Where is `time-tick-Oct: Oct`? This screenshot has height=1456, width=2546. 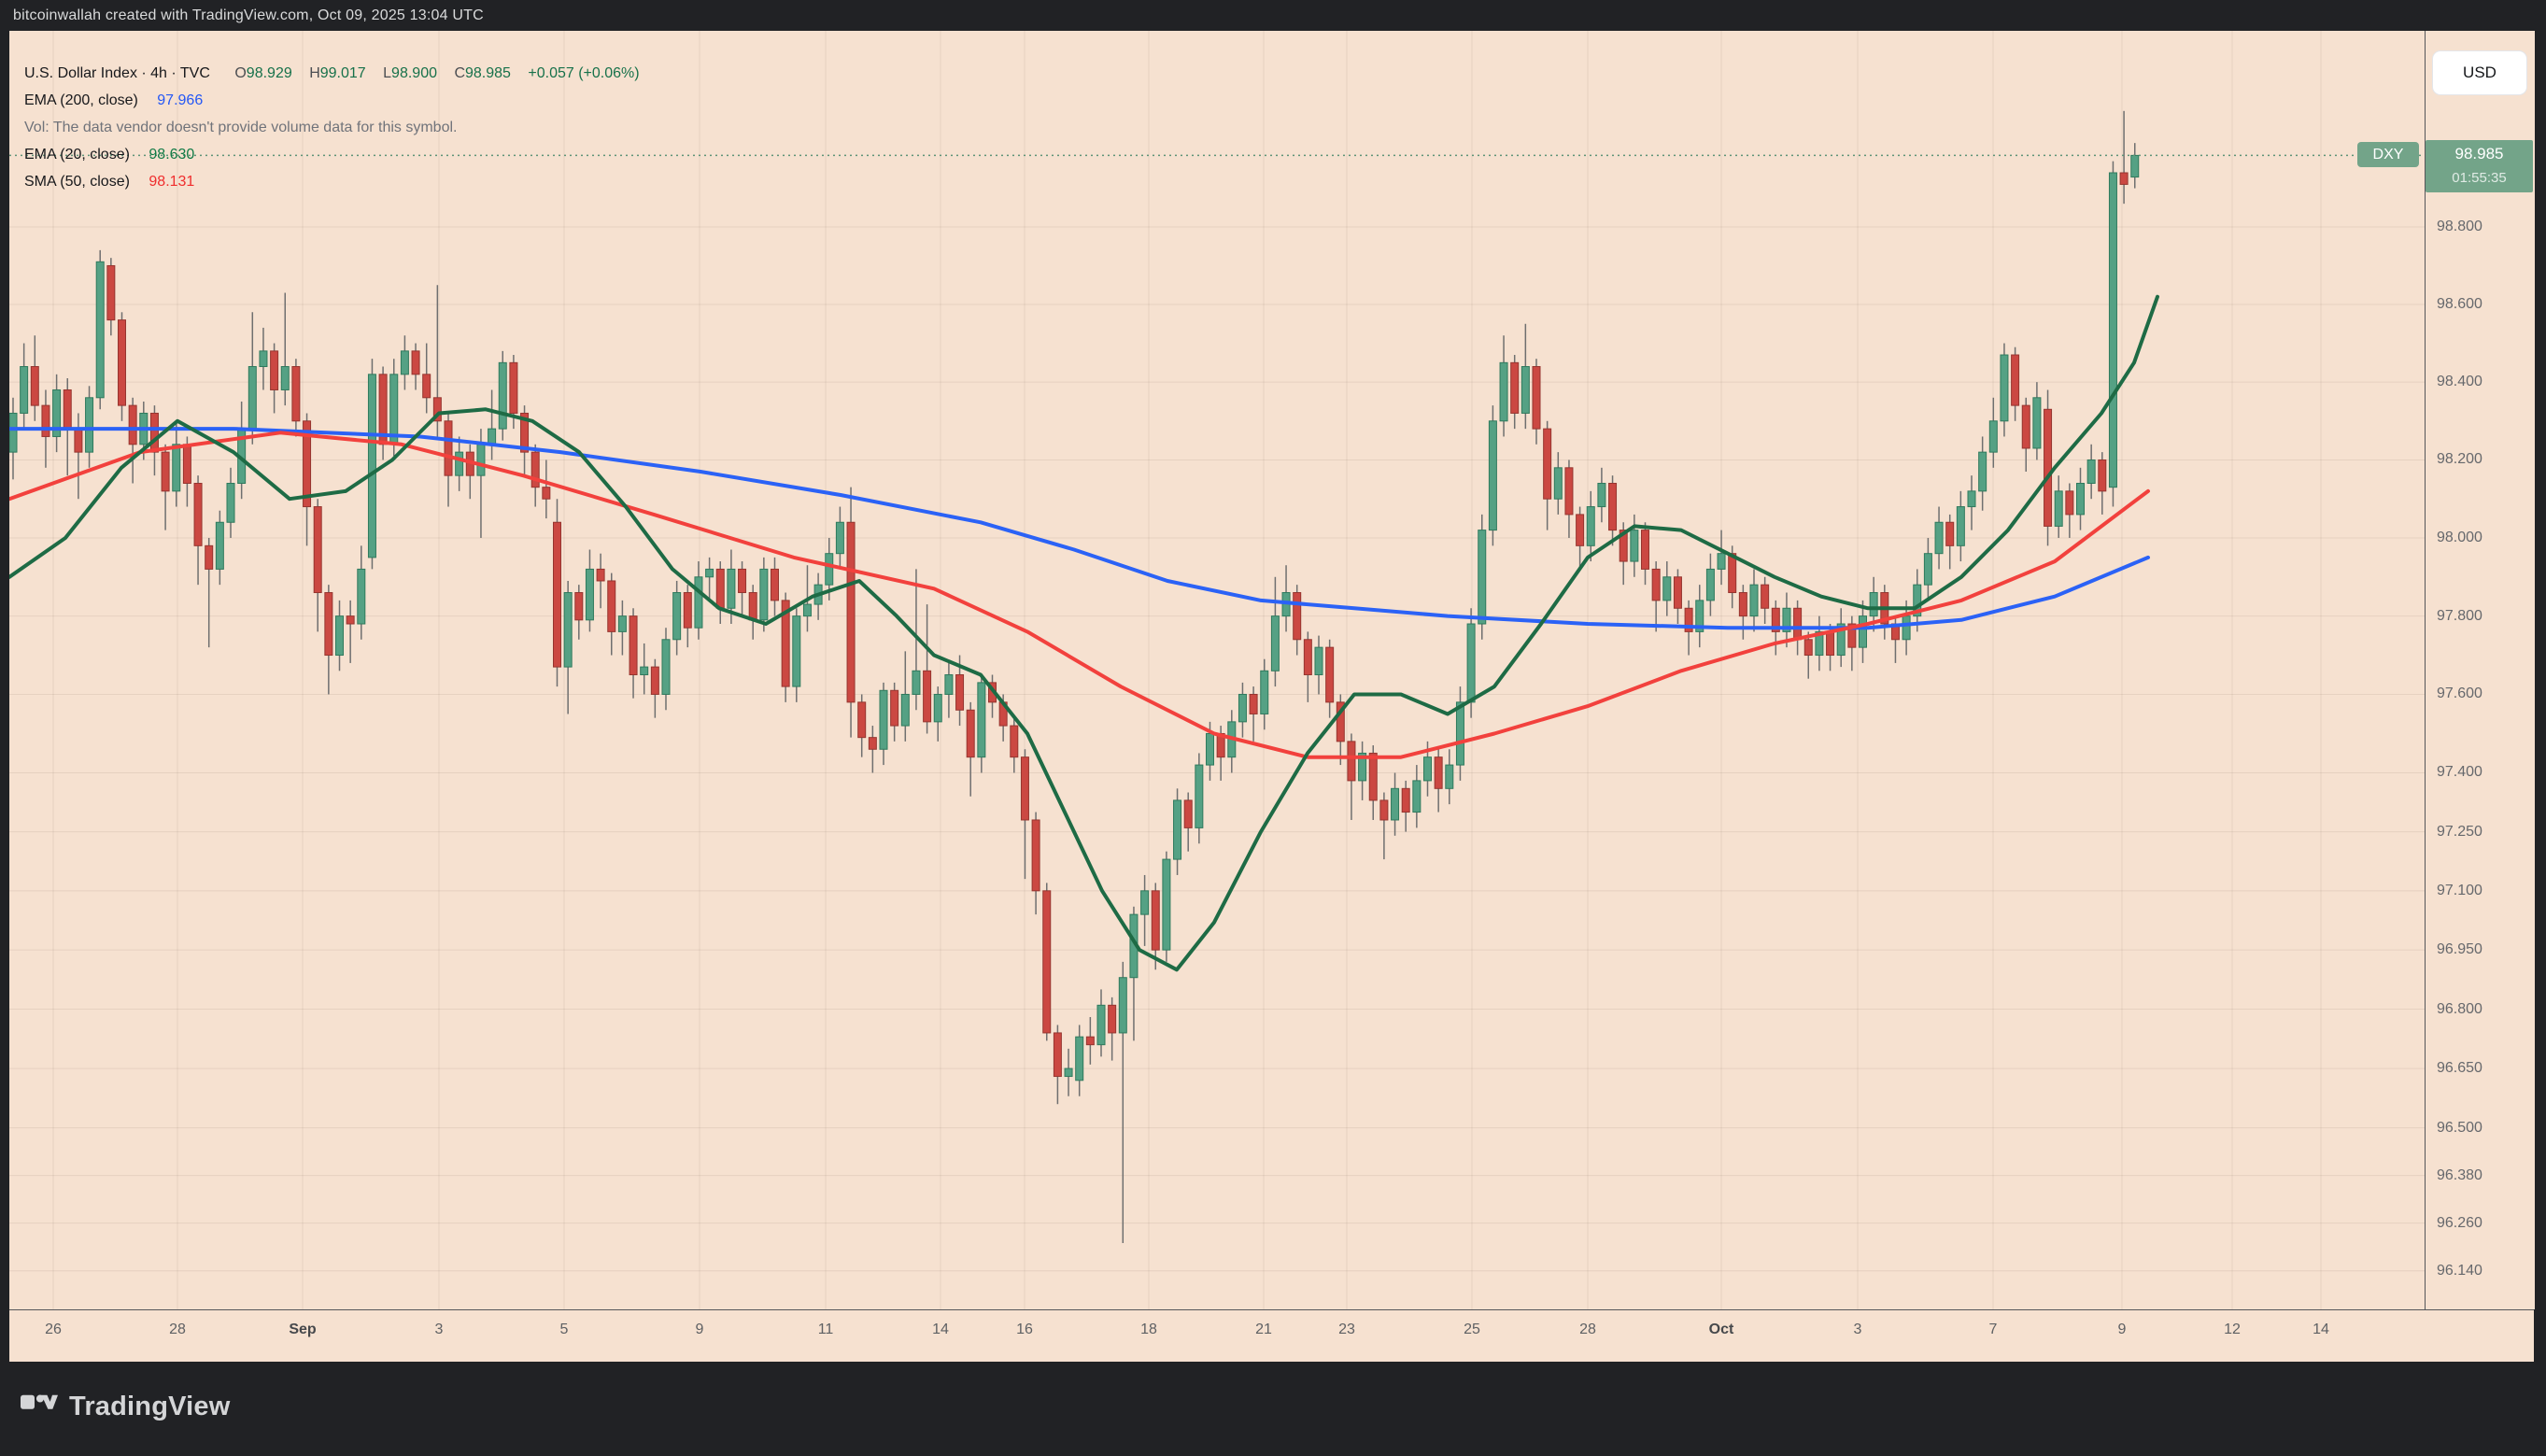 time-tick-Oct: Oct is located at coordinates (1721, 1329).